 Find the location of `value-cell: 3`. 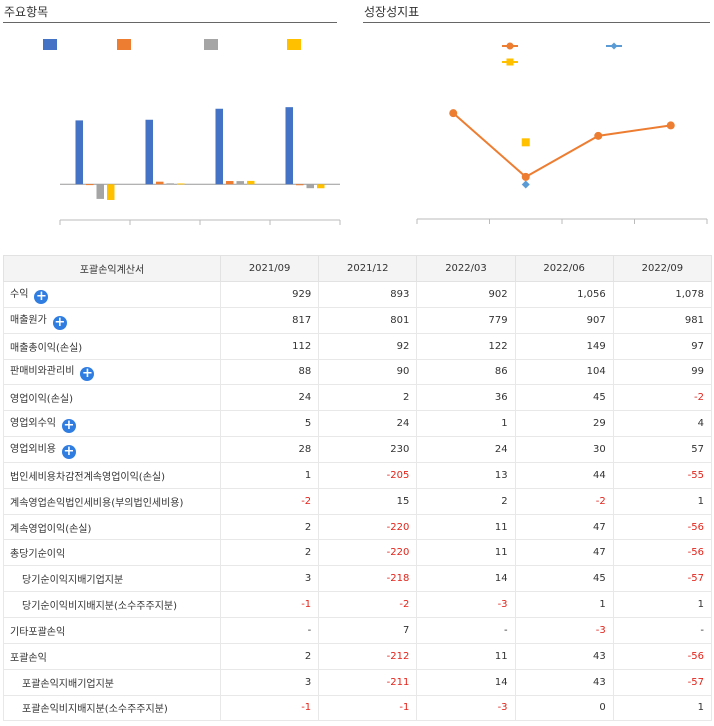

value-cell: 3 is located at coordinates (269, 579).